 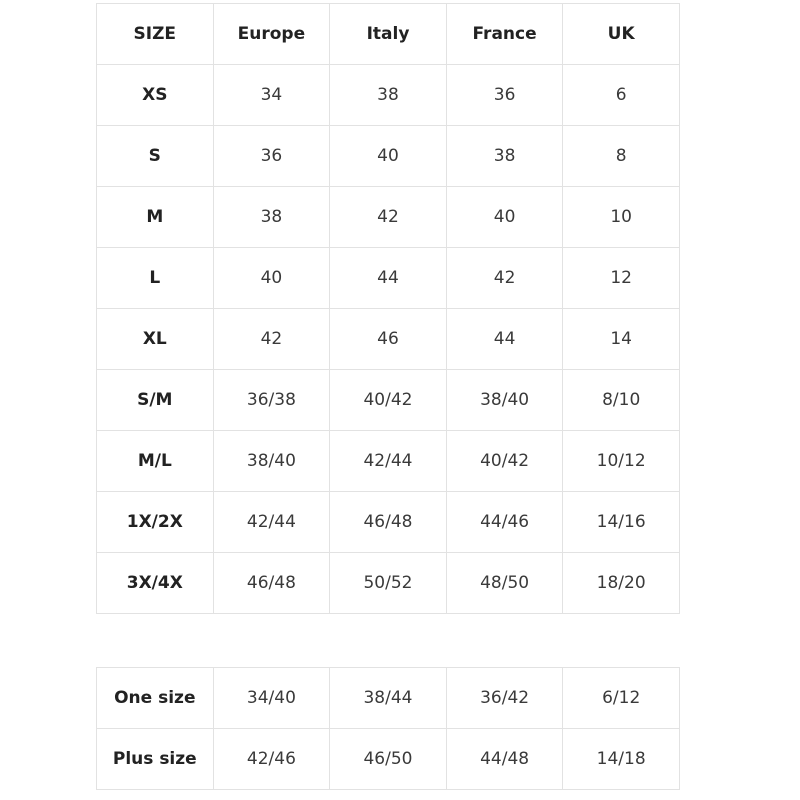 What do you see at coordinates (504, 583) in the screenshot?
I see `size-value-cell: 48/50` at bounding box center [504, 583].